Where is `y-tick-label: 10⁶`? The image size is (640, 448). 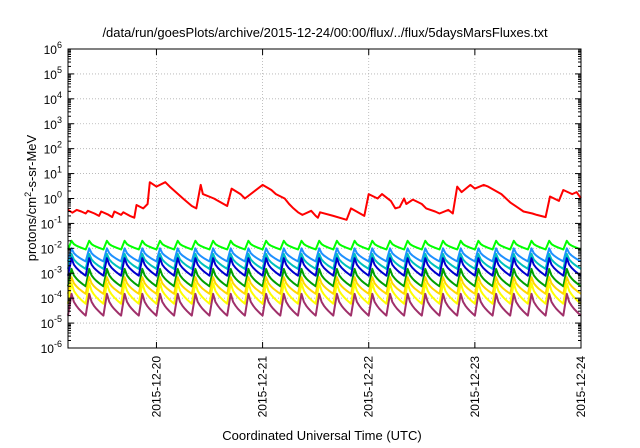 y-tick-label: 10⁶ is located at coordinates (53, 48).